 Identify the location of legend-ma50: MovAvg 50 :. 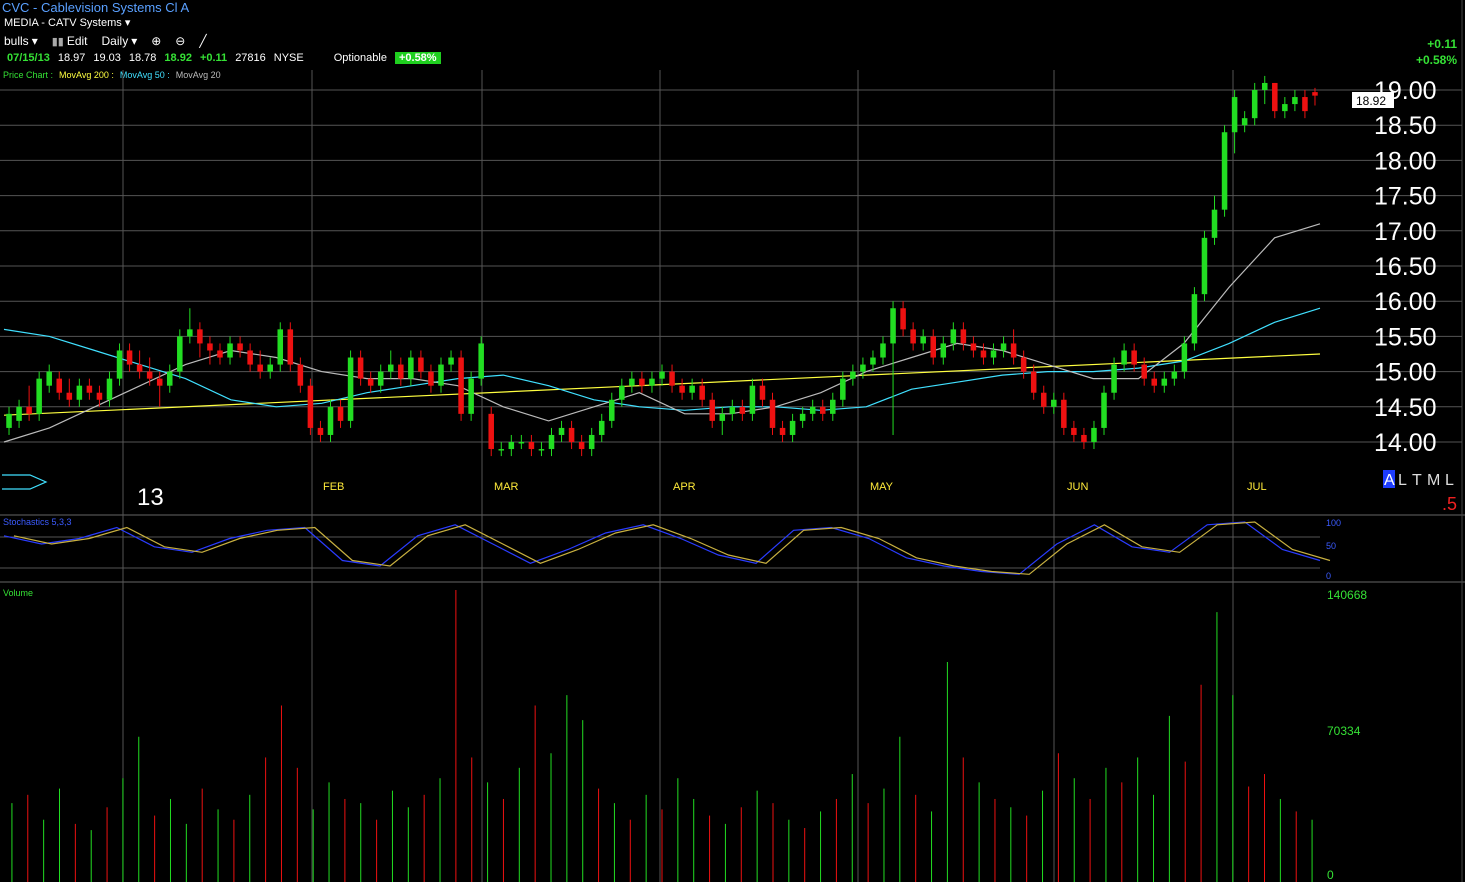
(144, 75).